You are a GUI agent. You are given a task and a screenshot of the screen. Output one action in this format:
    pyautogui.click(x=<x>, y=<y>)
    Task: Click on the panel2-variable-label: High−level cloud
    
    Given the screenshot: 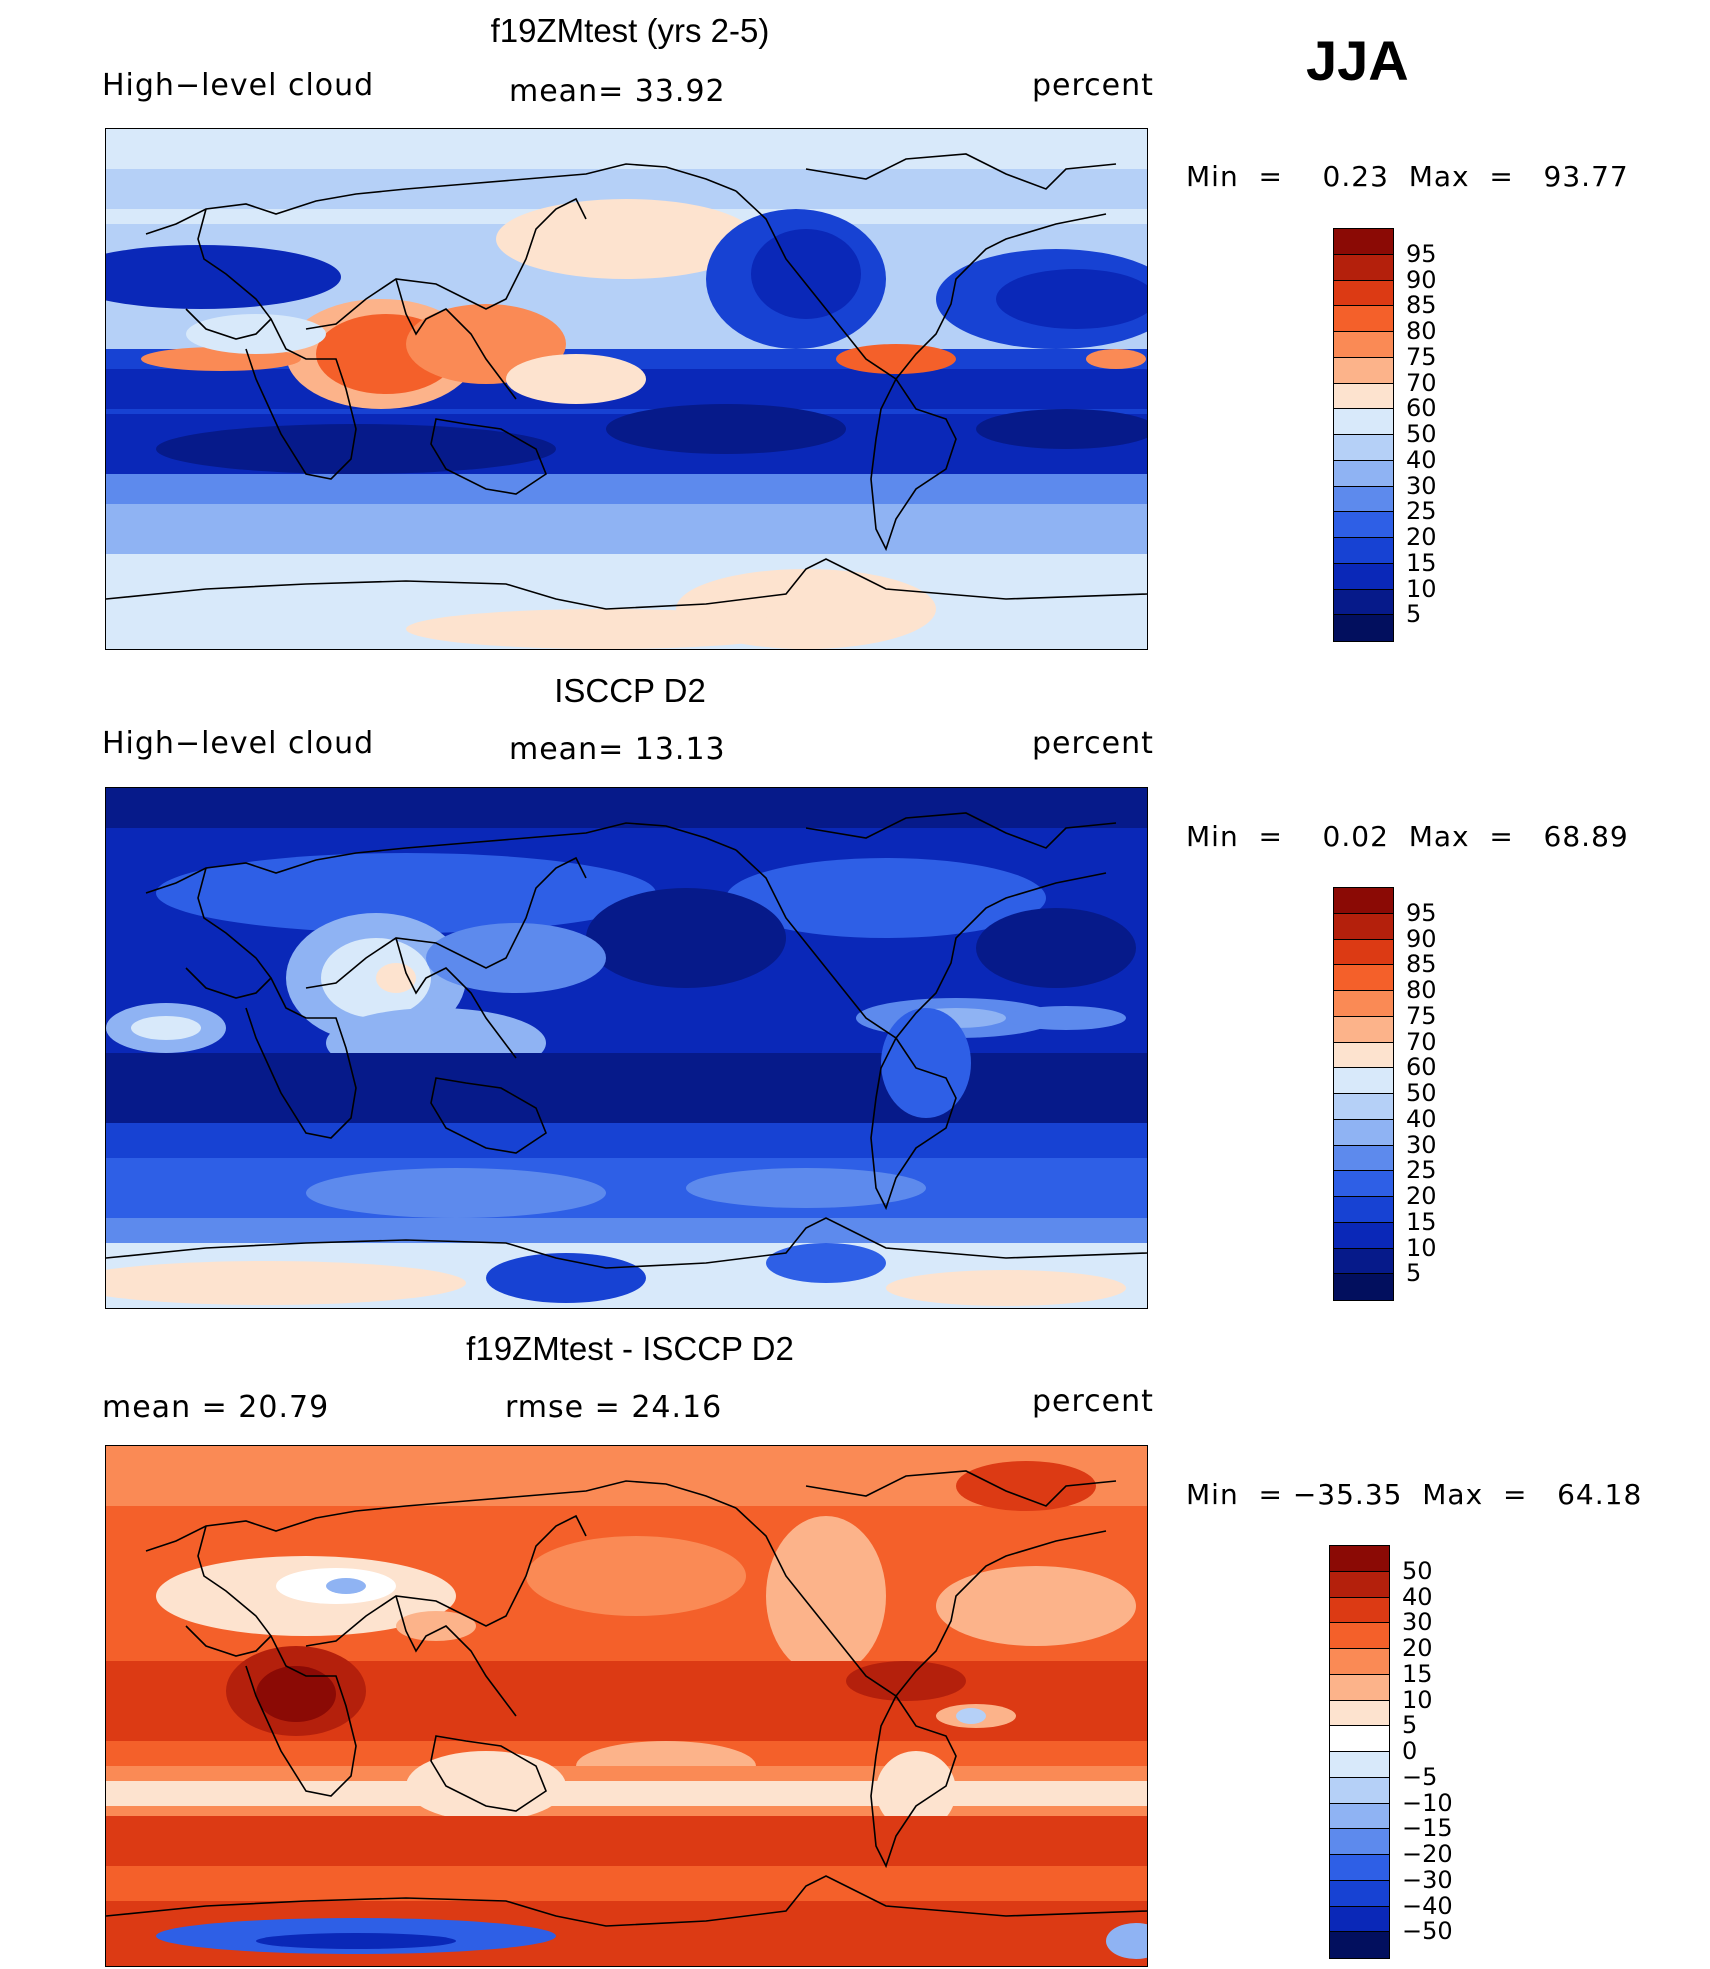 What is the action you would take?
    pyautogui.click(x=238, y=743)
    